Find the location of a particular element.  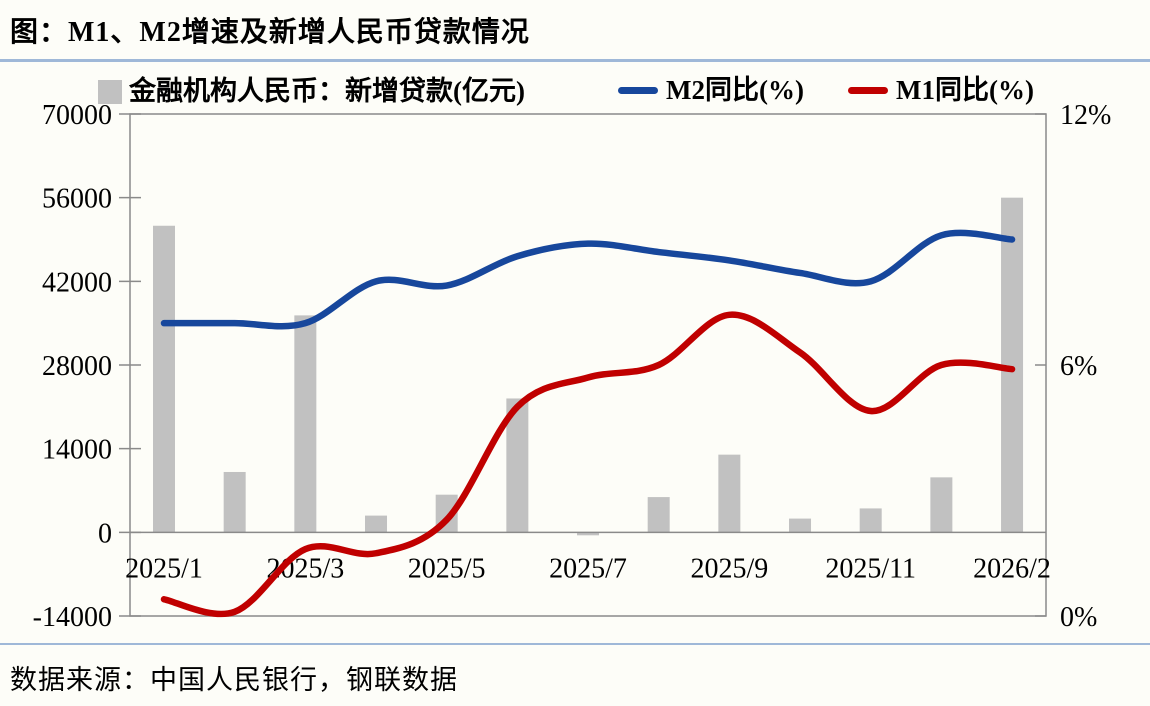

loans-legend-label: 金融机构人民币：新增贷款(亿元) is located at coordinates (327, 91).